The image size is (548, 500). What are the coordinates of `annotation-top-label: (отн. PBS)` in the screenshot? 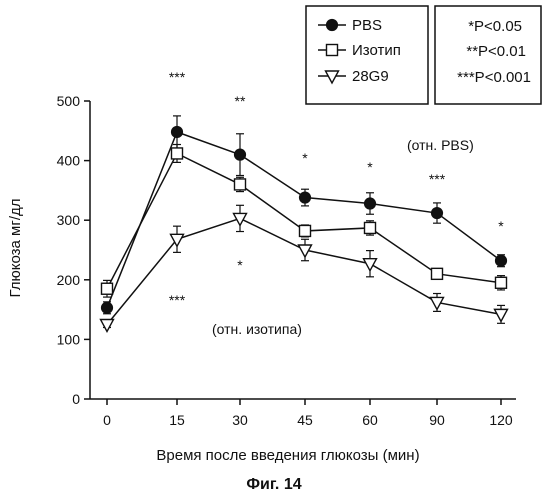 It's located at (440, 145).